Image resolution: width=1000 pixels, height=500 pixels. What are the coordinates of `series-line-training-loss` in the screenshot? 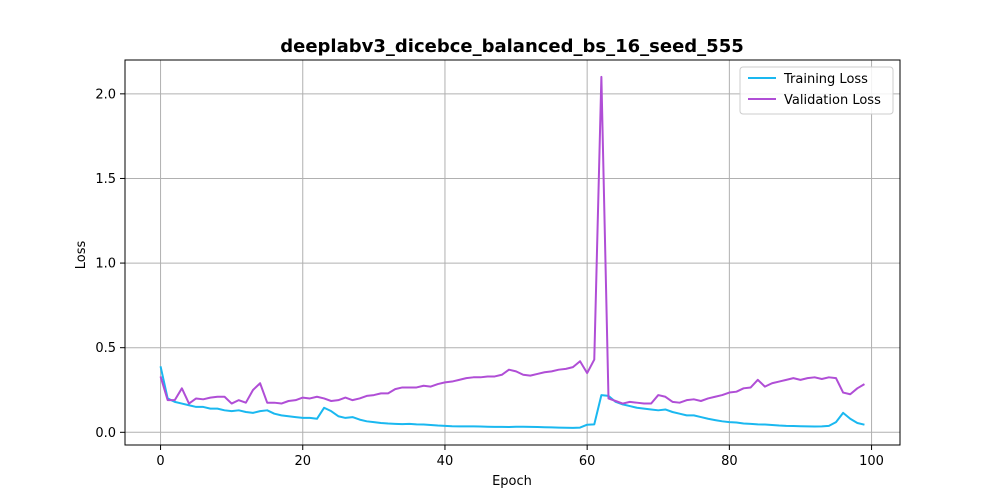 It's located at (512, 397).